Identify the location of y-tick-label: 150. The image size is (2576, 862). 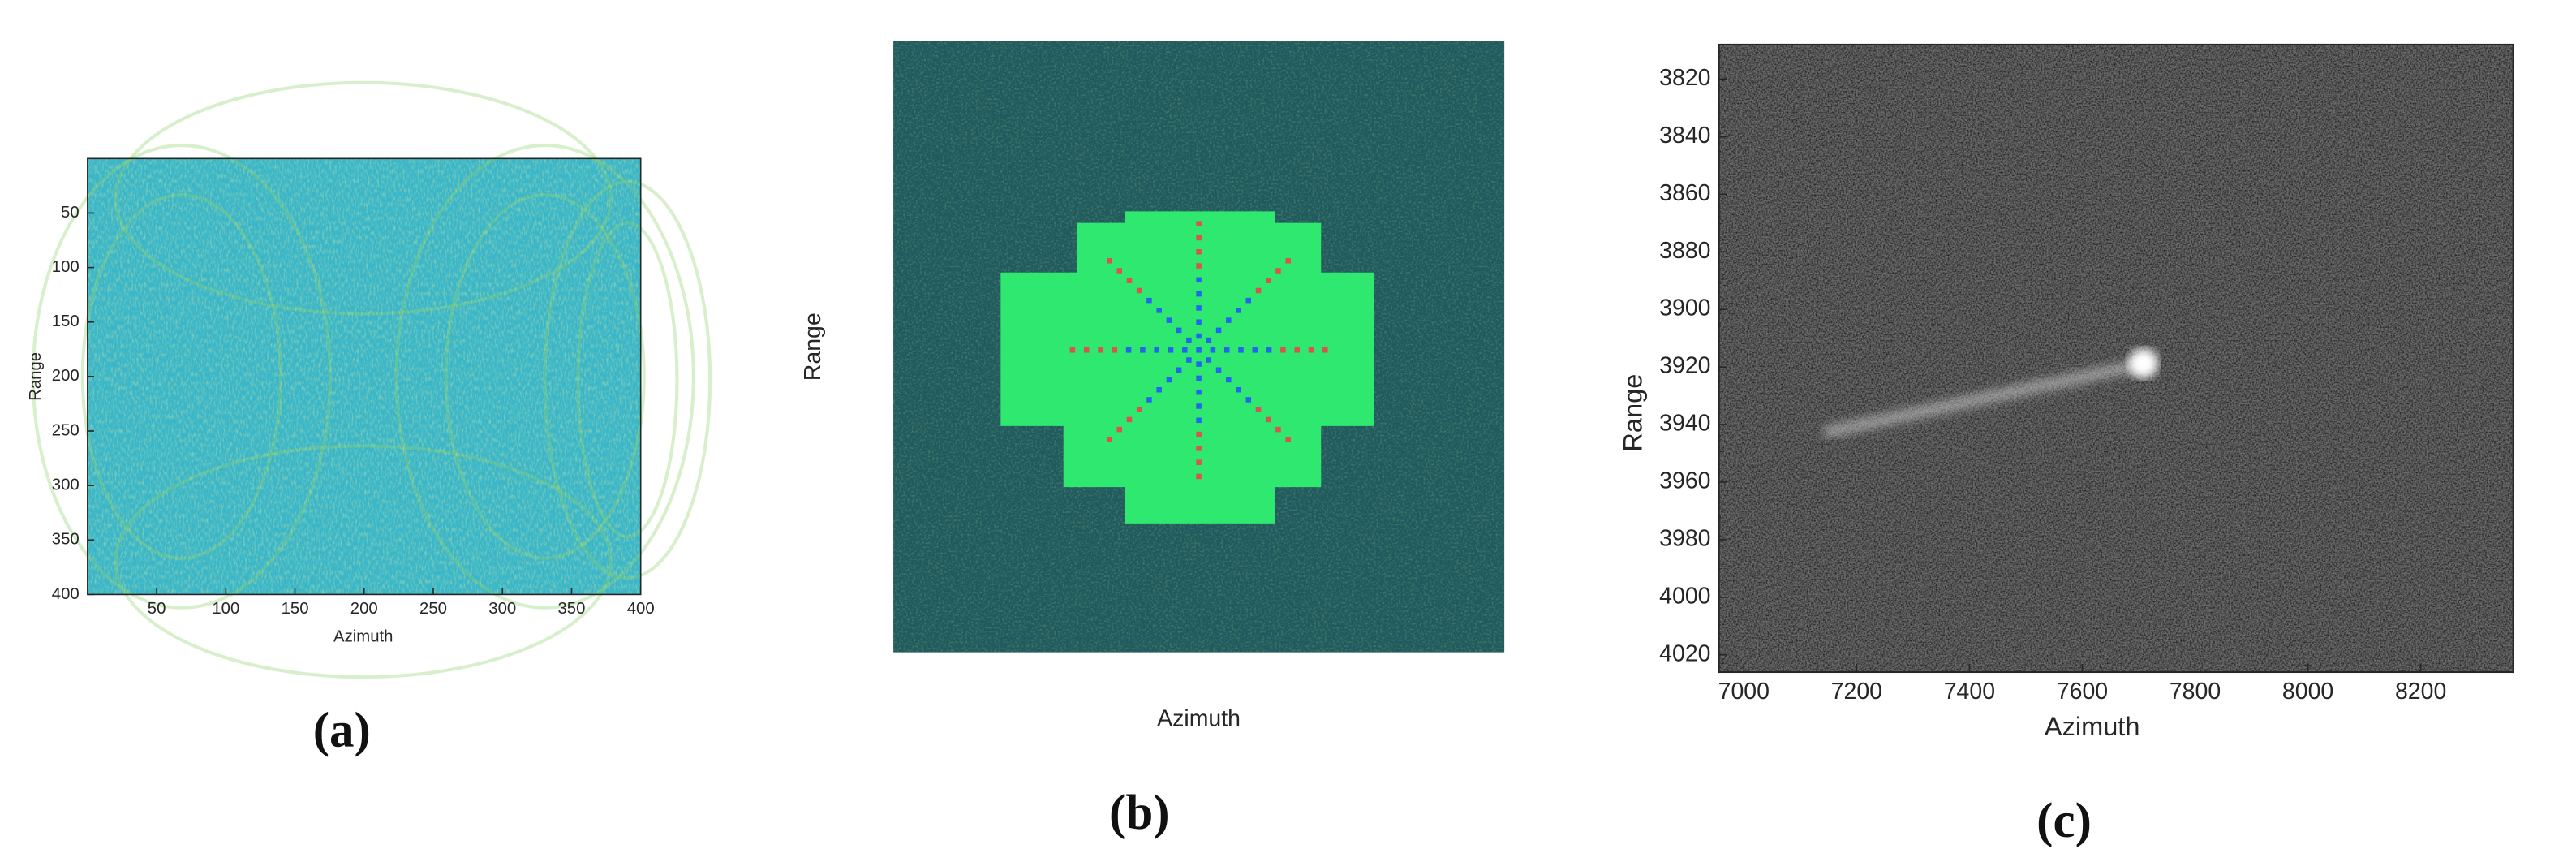
(66, 321).